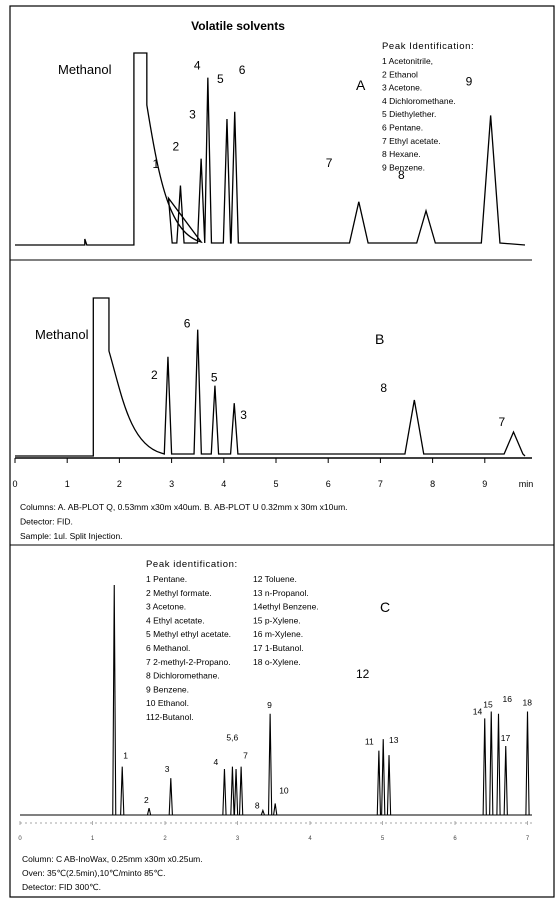 The image size is (560, 908). What do you see at coordinates (411, 141) in the screenshot?
I see `peak-id-a-7: 7 Ethyl acetate.` at bounding box center [411, 141].